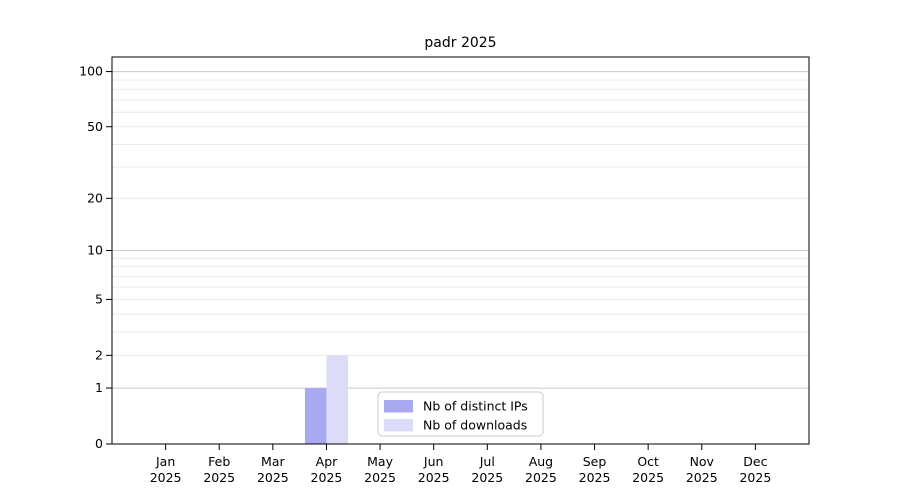 Image resolution: width=900 pixels, height=500 pixels. Describe the element at coordinates (595, 461) in the screenshot. I see `x-tick-label-month: Sep` at that location.